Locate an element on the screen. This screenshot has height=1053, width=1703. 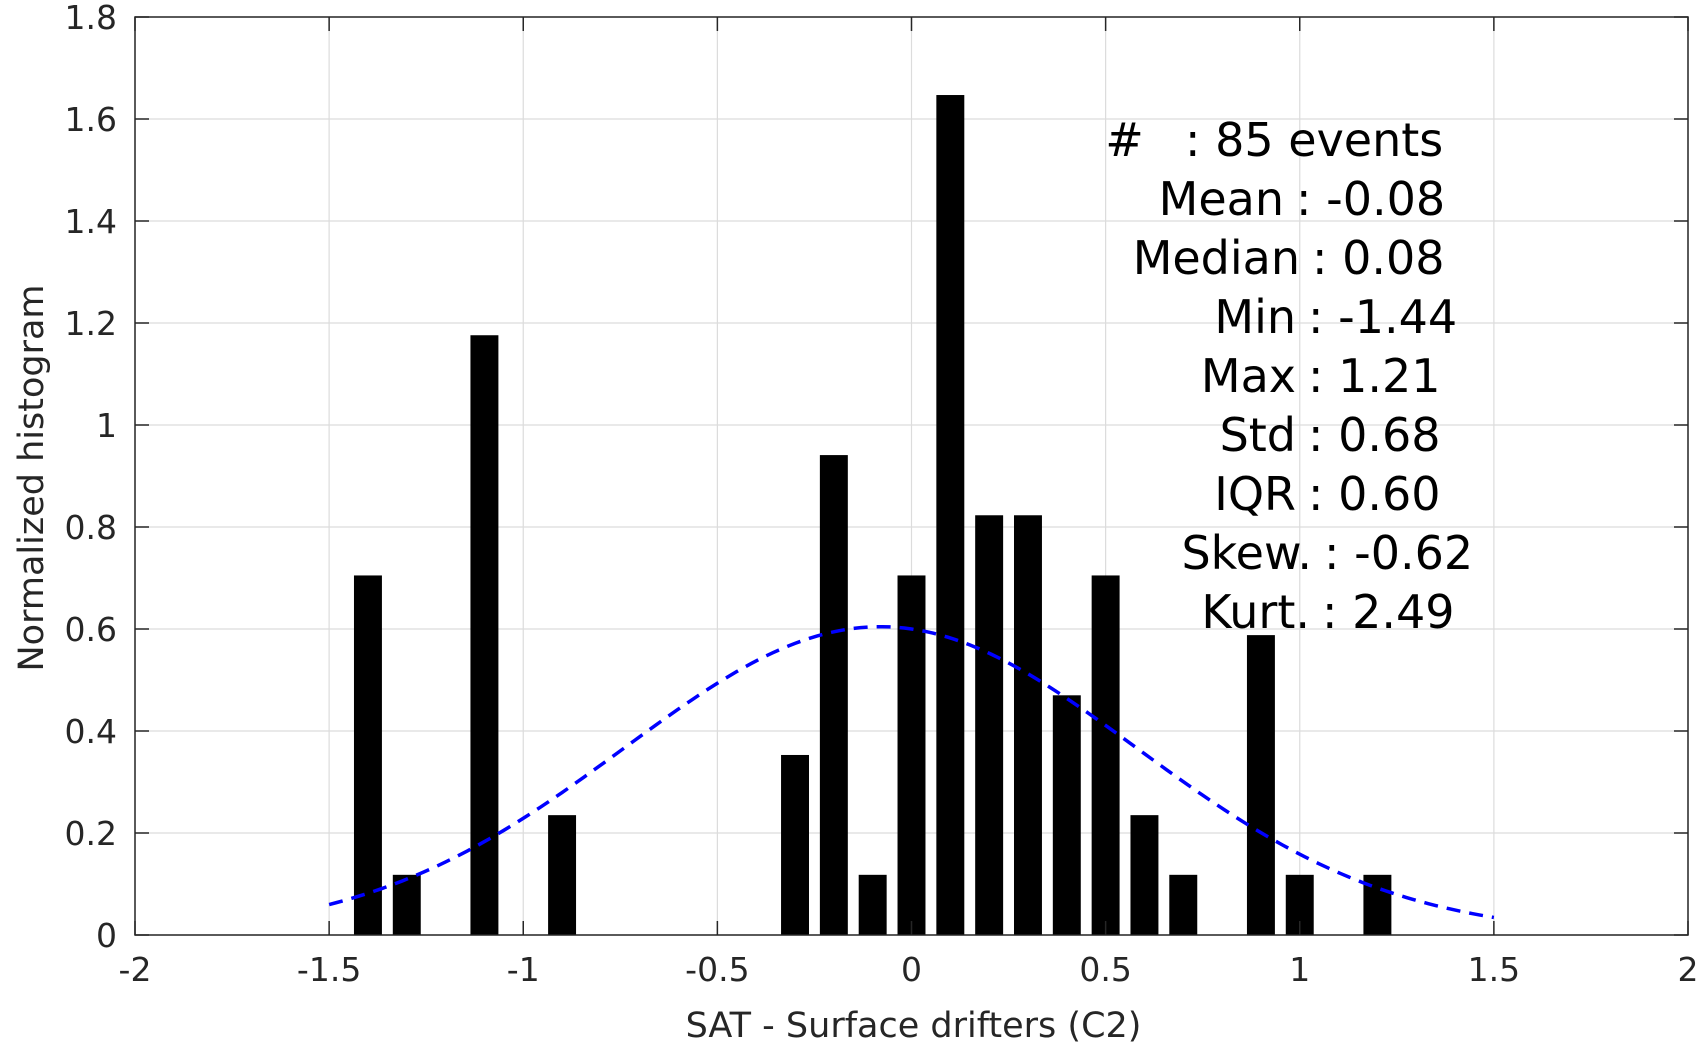
stat-label: Min is located at coordinates (1255, 317).